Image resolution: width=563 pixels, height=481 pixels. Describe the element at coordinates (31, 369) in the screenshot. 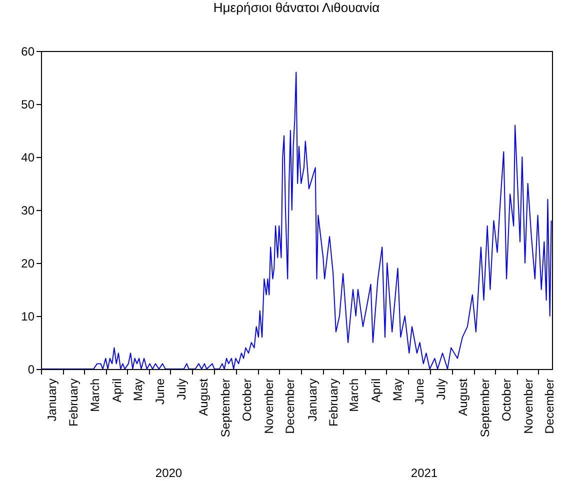

I see `y-tick-label: 0` at that location.